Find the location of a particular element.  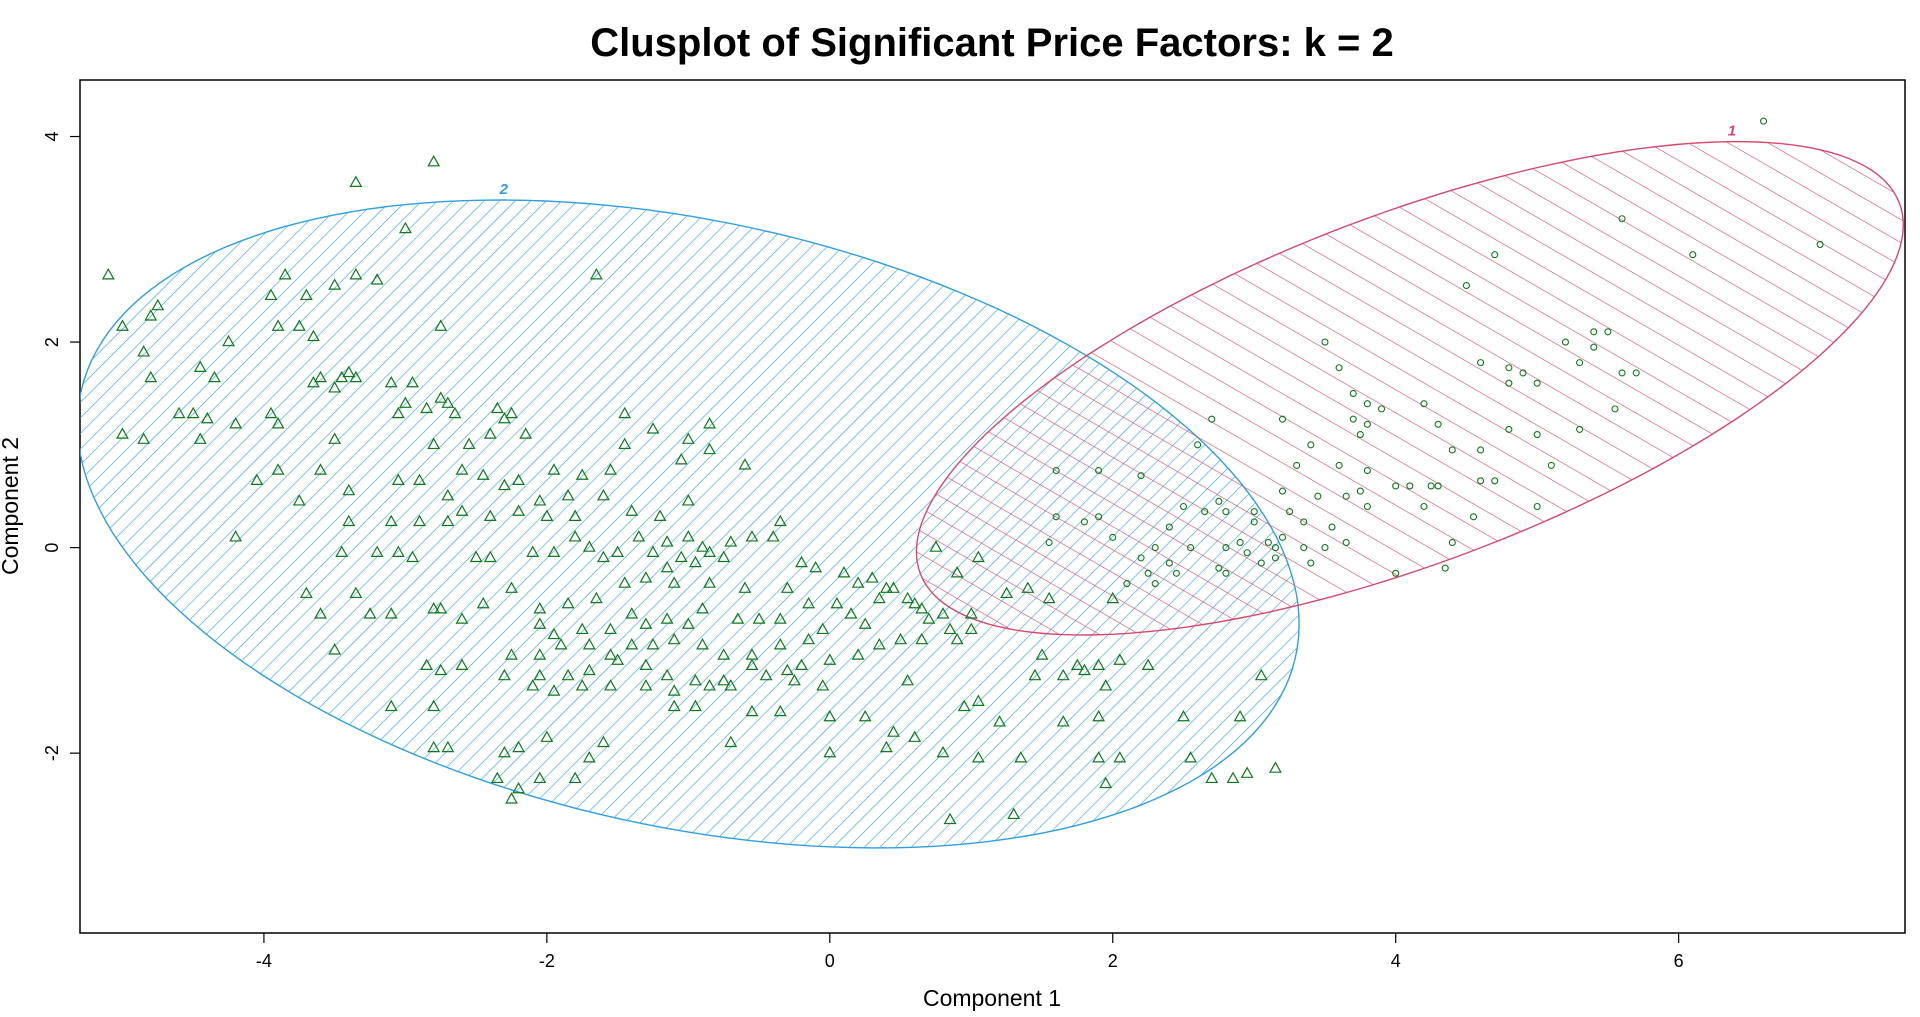

x-tick-label: -4 is located at coordinates (264, 961).